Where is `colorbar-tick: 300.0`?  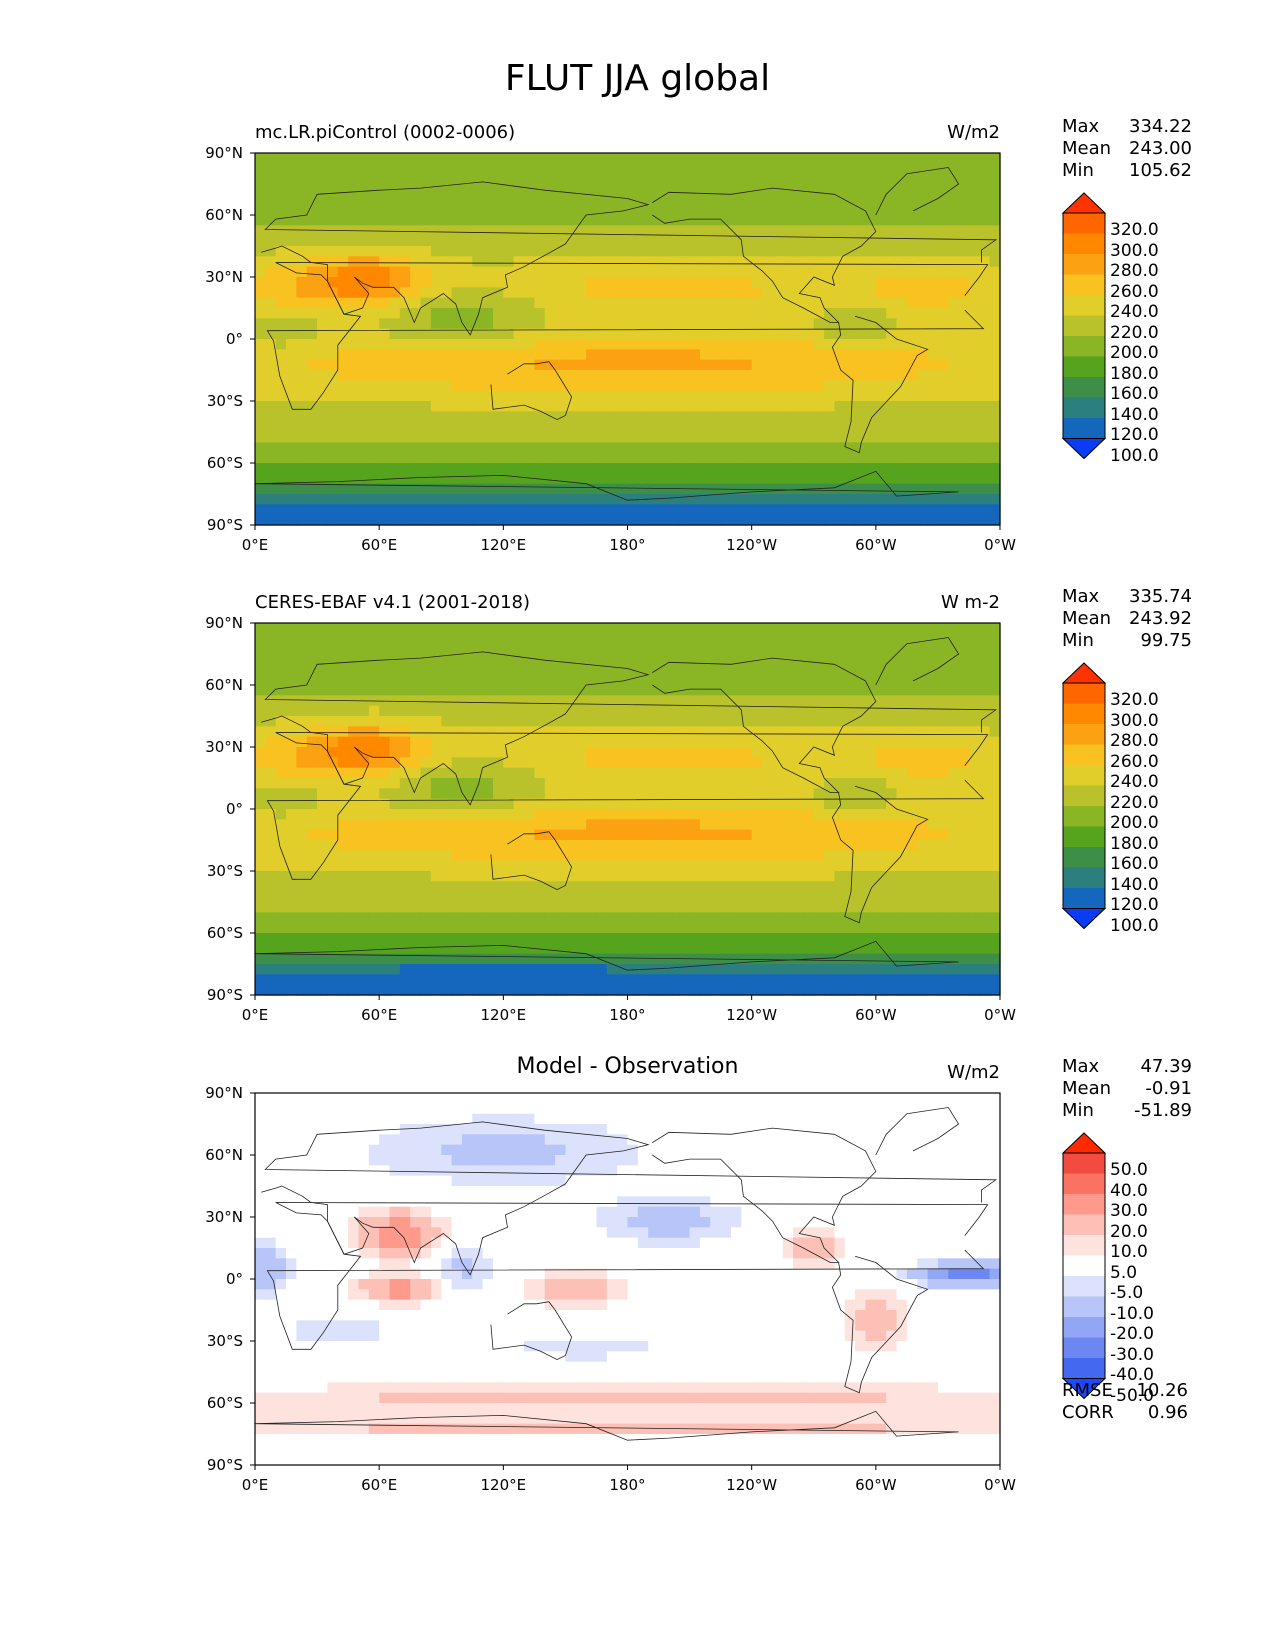
colorbar-tick: 300.0 is located at coordinates (1134, 250).